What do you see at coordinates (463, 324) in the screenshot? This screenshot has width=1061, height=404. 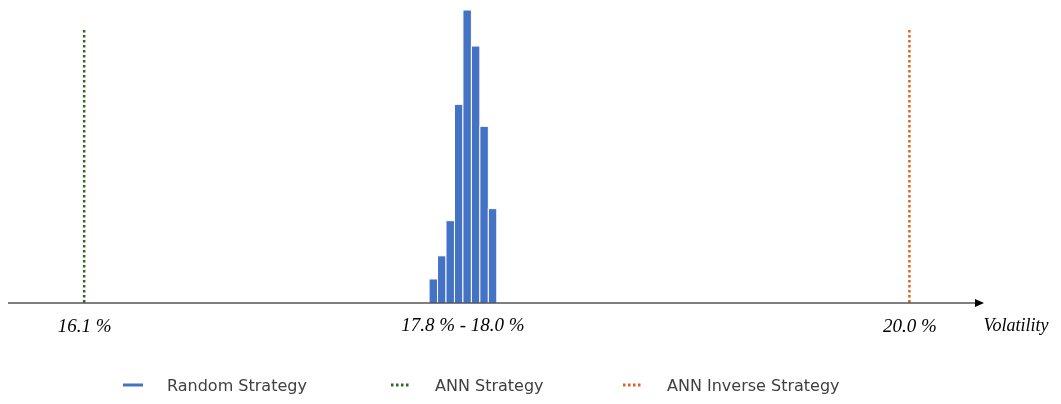 I see `text: 17.8 % - 18.0 %` at bounding box center [463, 324].